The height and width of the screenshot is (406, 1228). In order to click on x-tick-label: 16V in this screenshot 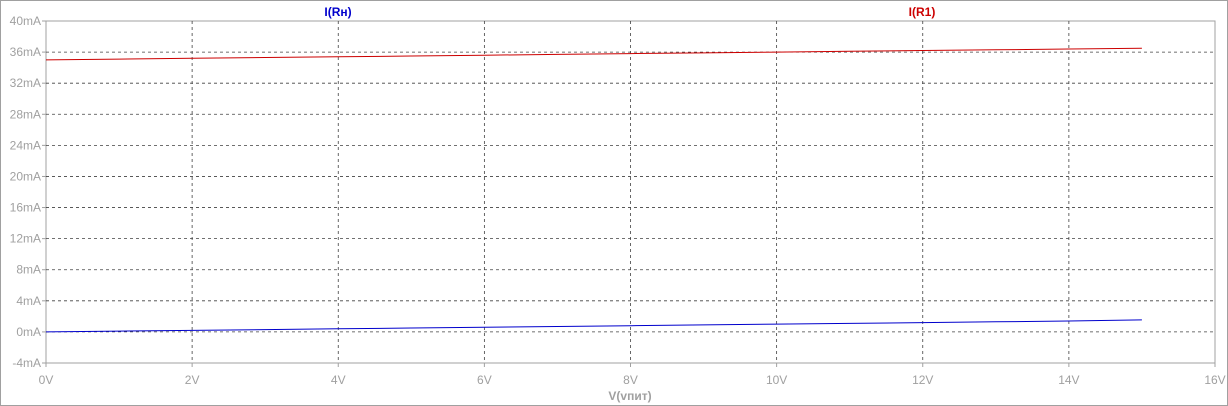, I will do `click(1214, 380)`.